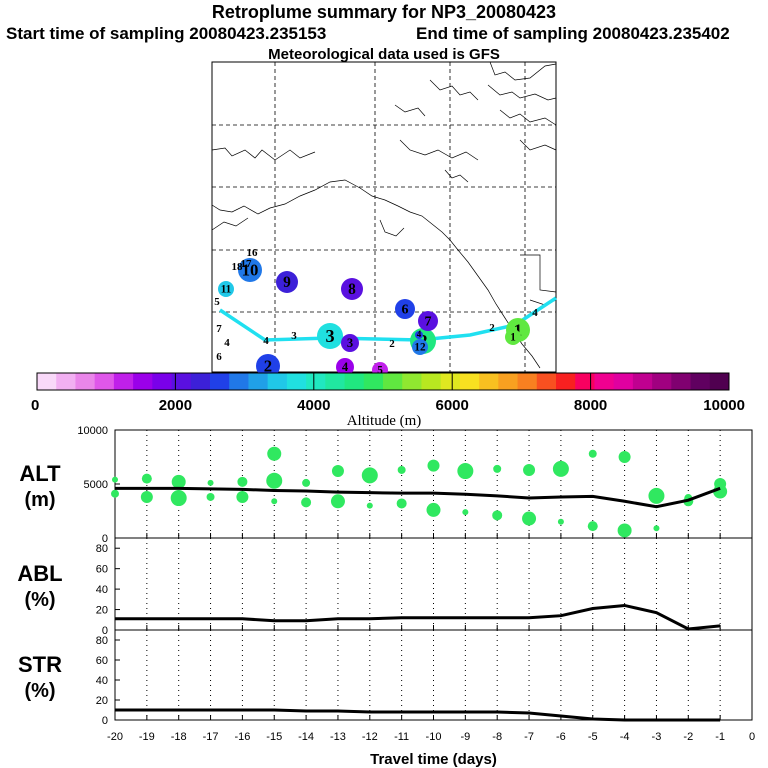 This screenshot has width=768, height=768. Describe the element at coordinates (573, 33) in the screenshot. I see `sampling-end-time: End time of sampling 20080423.235402` at that location.